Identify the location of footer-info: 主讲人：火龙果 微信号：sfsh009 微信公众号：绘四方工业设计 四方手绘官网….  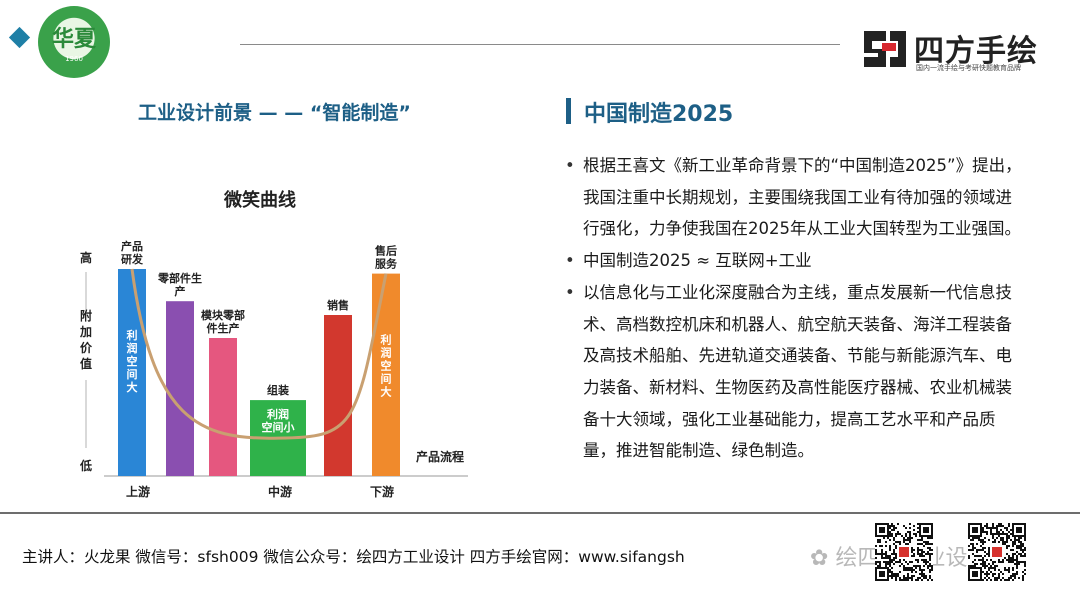
(353, 557).